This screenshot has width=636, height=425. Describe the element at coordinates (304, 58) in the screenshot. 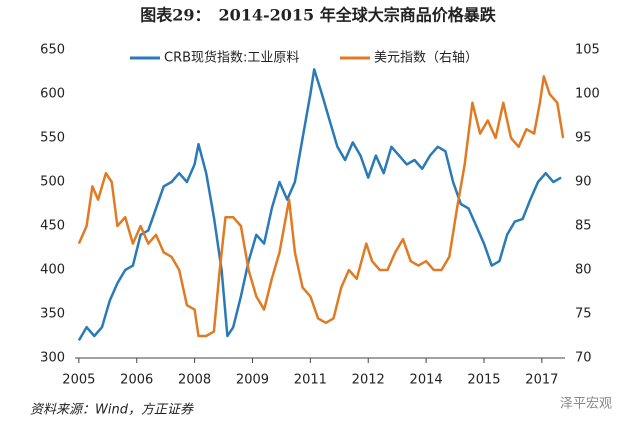

I see `legend: CRB现货指数:工业原料 美元指数（右轴）` at that location.